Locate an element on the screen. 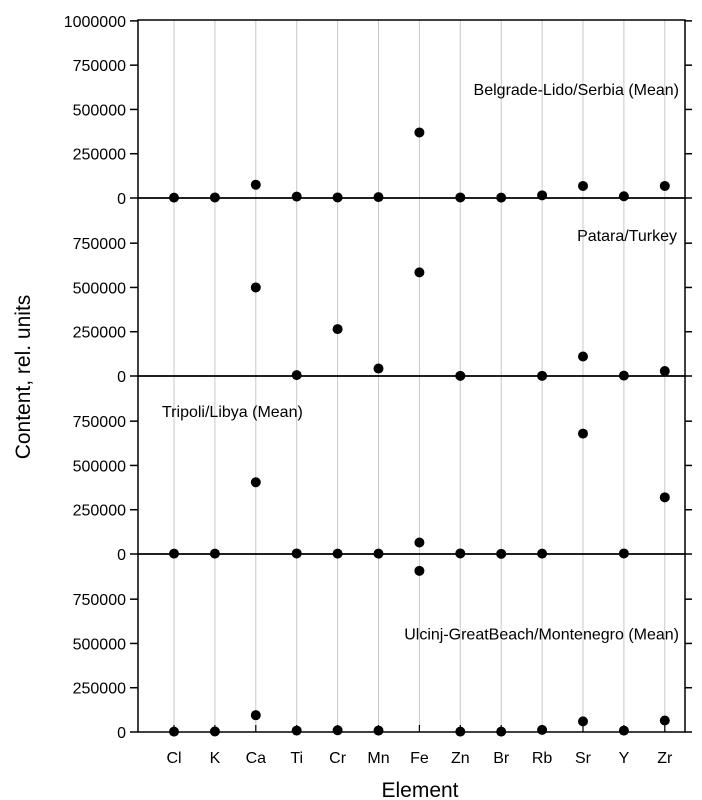  y-tick-label: 1000000 is located at coordinates (95, 22).